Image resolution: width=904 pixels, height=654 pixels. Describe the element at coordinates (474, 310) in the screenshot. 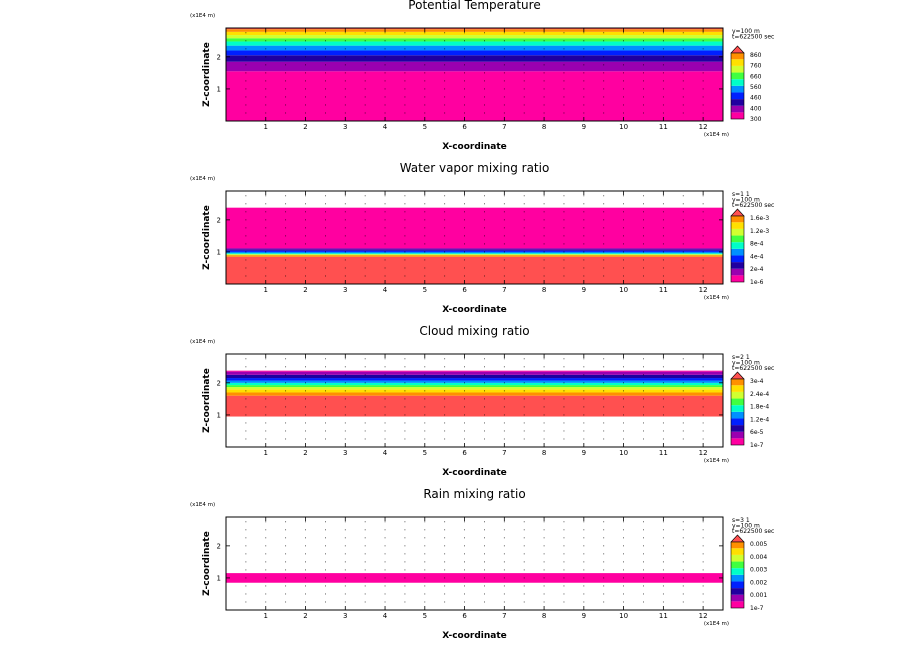

I see `x-axis-label: X-coordinate` at that location.